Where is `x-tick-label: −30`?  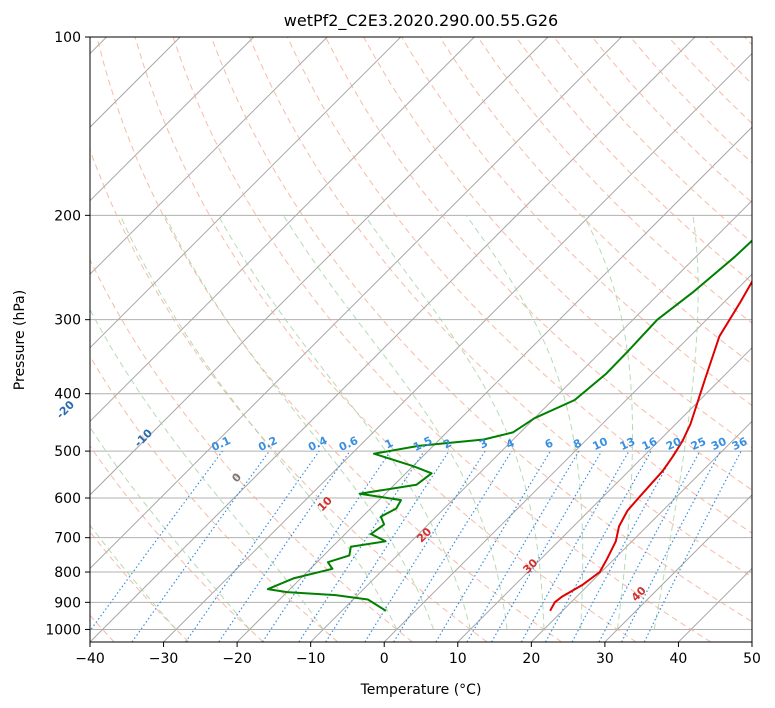 x-tick-label: −30 is located at coordinates (164, 659).